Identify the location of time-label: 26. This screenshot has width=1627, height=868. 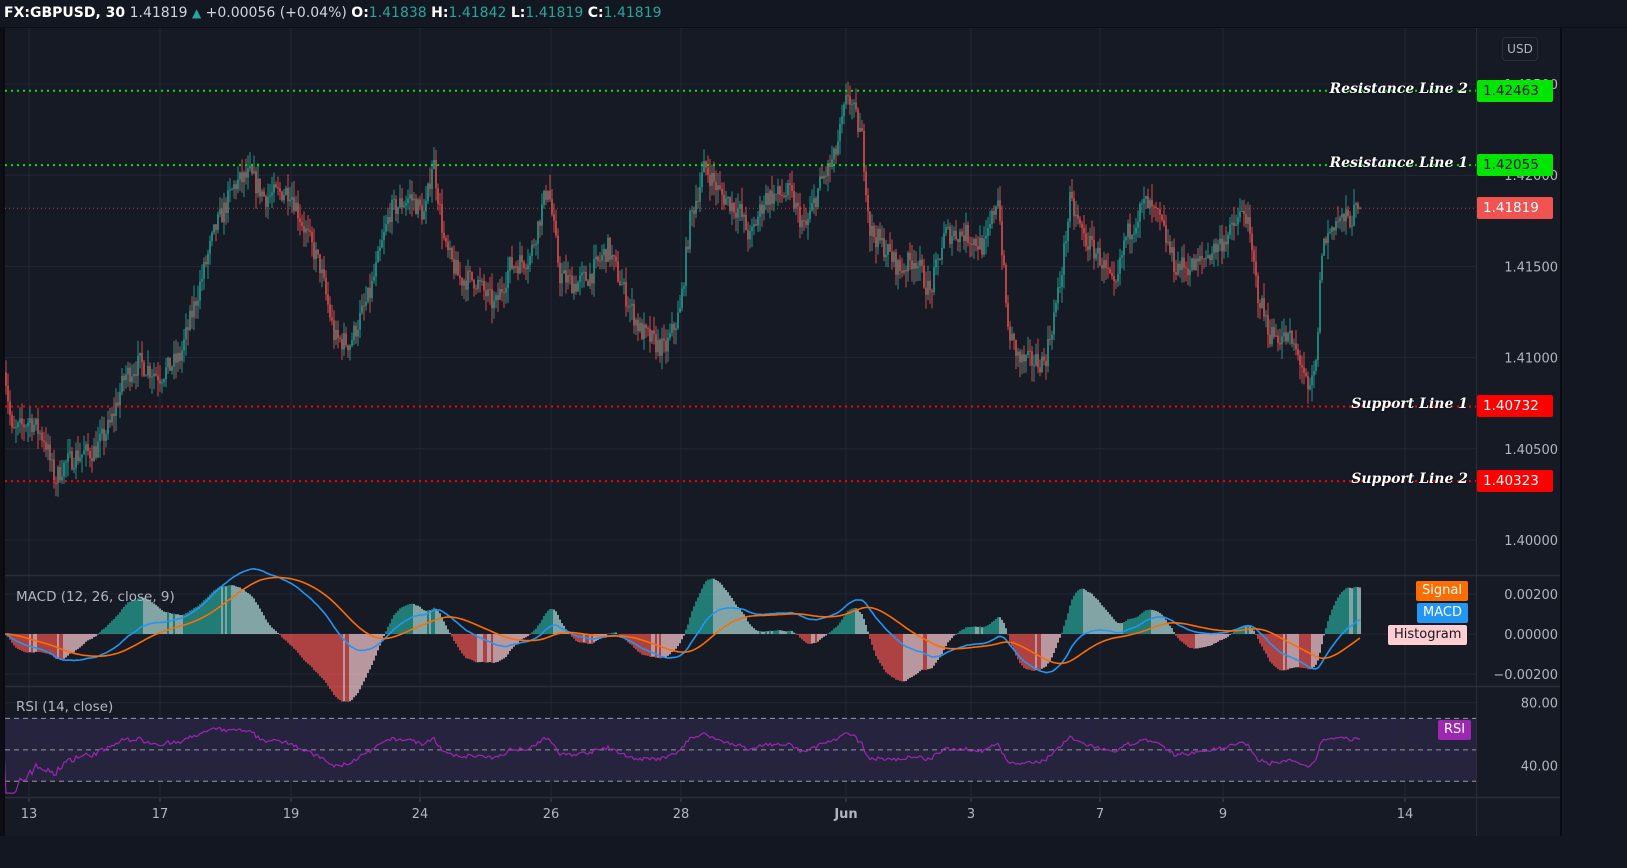
(551, 814).